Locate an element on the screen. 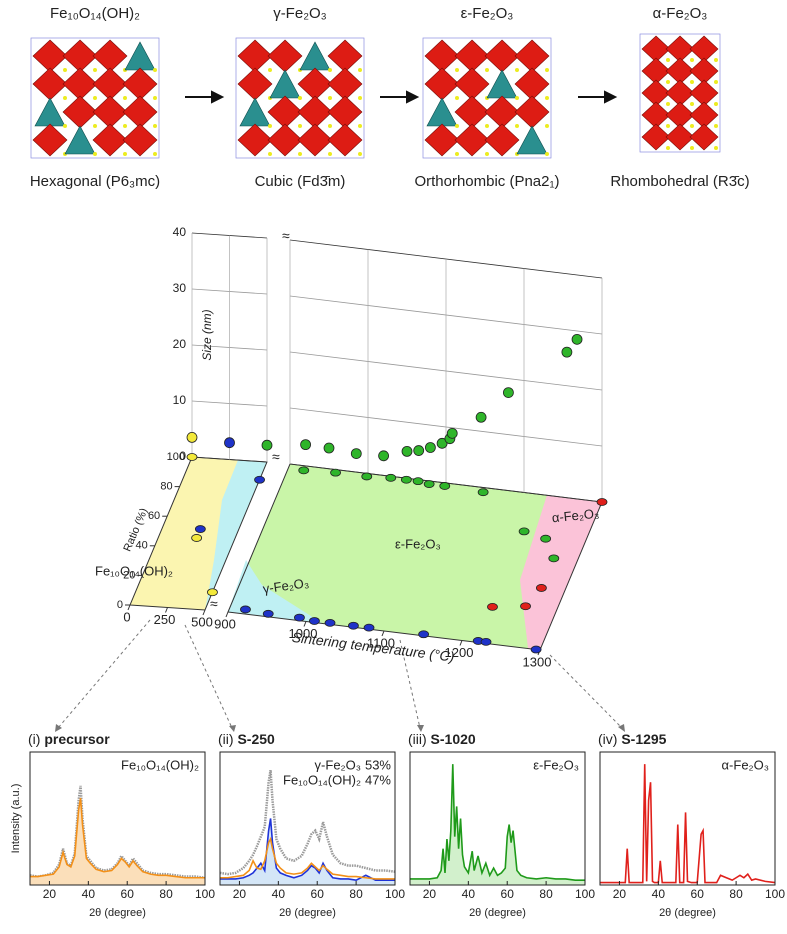 The width and height of the screenshot is (787, 934). structure-formula: ε-Fe₂O₃ is located at coordinates (487, 13).